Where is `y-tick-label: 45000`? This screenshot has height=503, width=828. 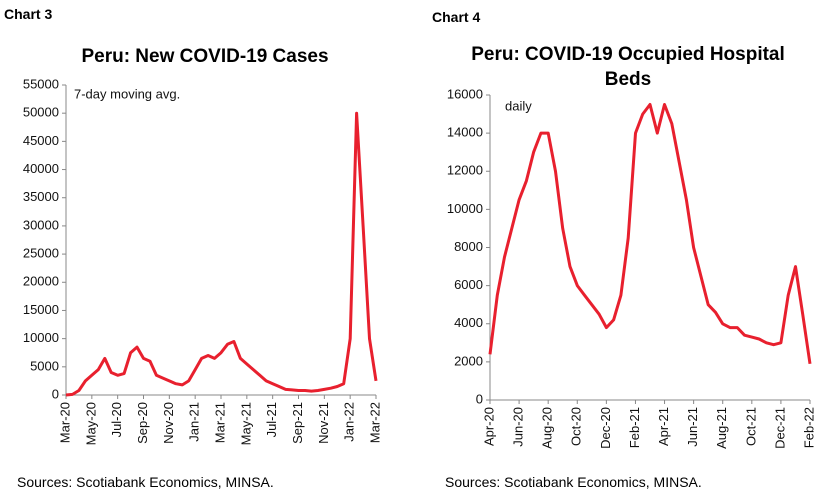 y-tick-label: 45000 is located at coordinates (41, 140).